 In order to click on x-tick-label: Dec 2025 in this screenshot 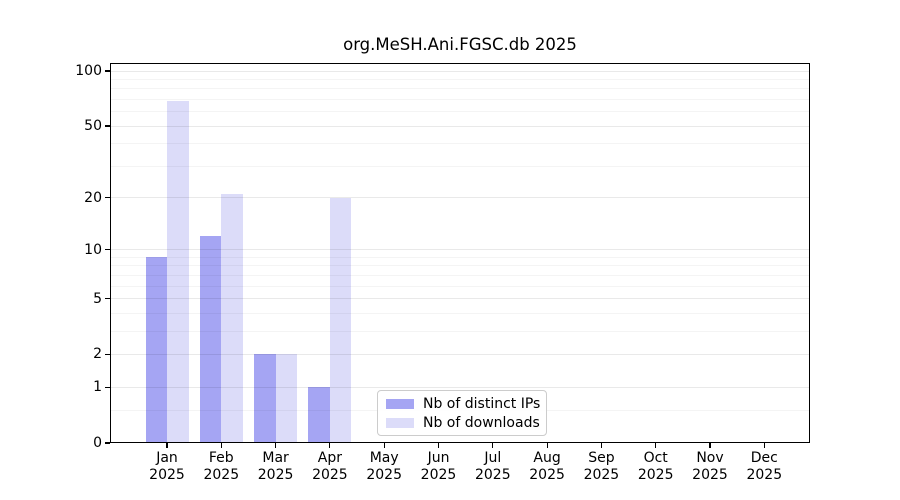, I will do `click(764, 466)`.